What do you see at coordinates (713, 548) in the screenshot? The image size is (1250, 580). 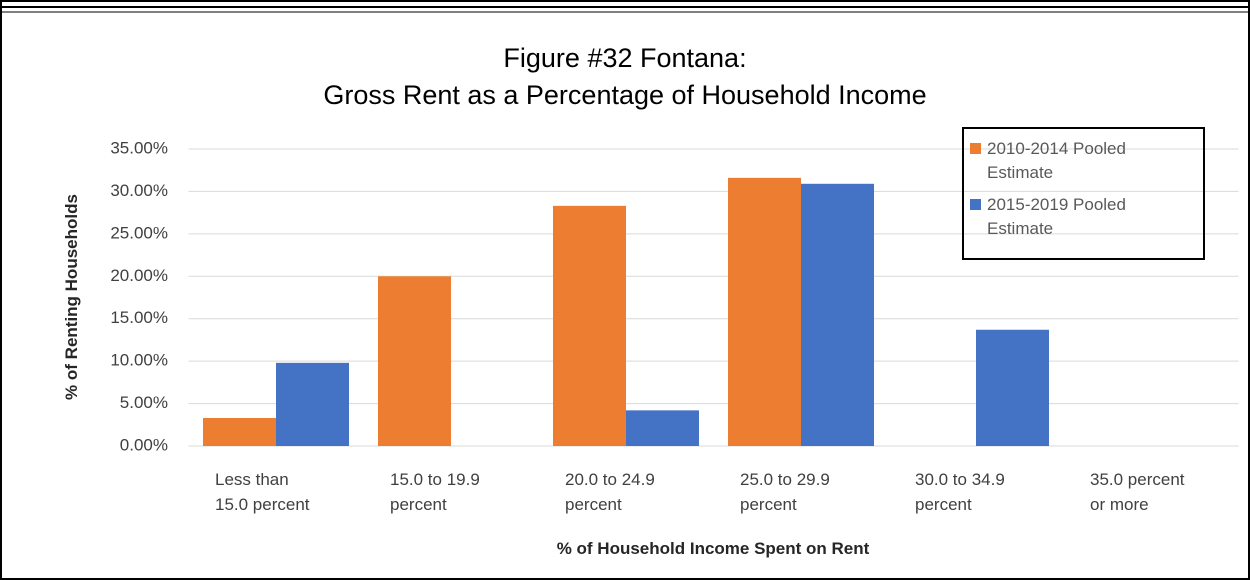 I see `x-axis-label: % of Household Income Spent on Rent` at bounding box center [713, 548].